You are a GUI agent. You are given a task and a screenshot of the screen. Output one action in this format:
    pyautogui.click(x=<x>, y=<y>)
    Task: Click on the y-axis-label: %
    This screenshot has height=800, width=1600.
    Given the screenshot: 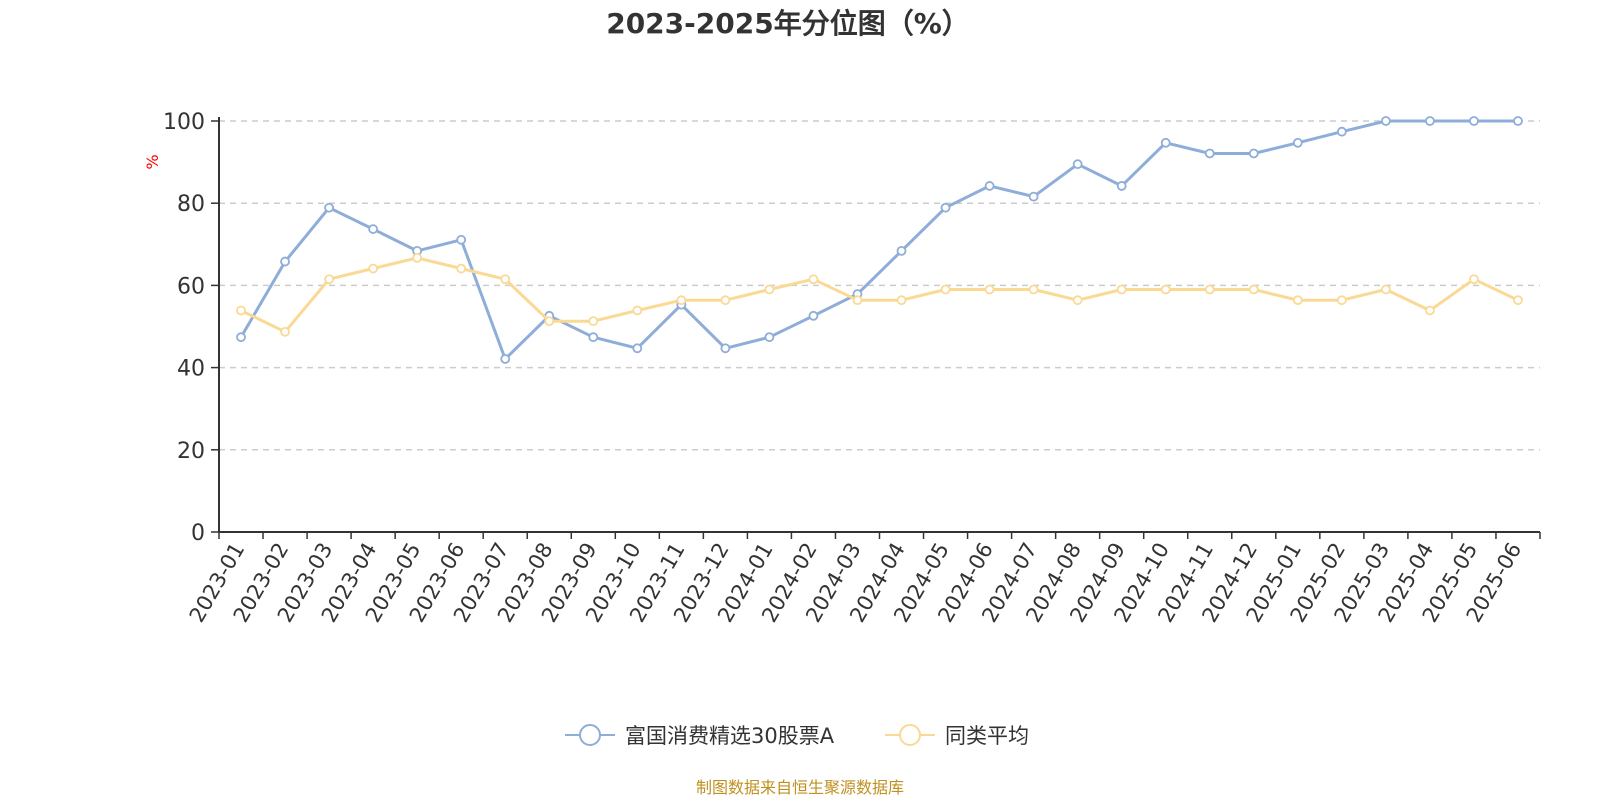 What is the action you would take?
    pyautogui.click(x=152, y=161)
    